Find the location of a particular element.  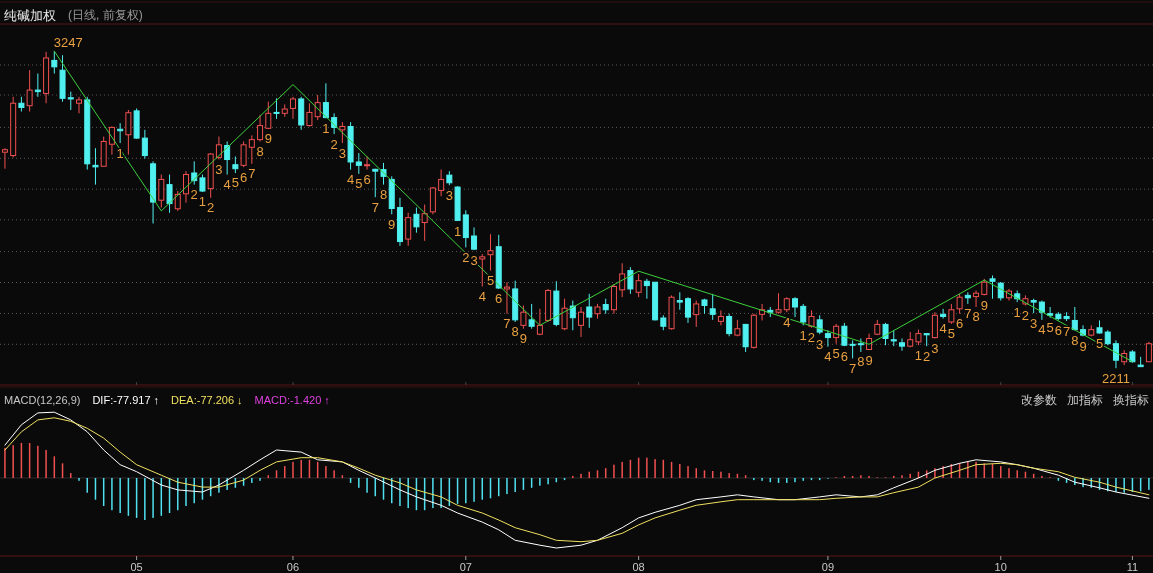

x-tick-label: 11 is located at coordinates (1132, 567).